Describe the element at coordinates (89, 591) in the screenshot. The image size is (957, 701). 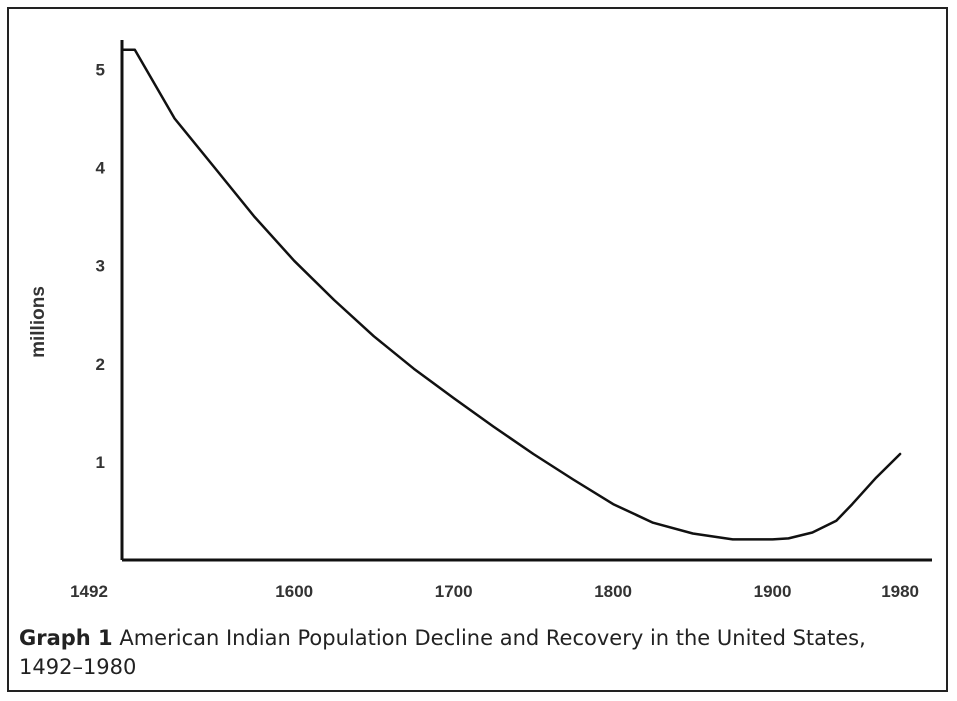
I see `x-tick-label: 1492` at that location.